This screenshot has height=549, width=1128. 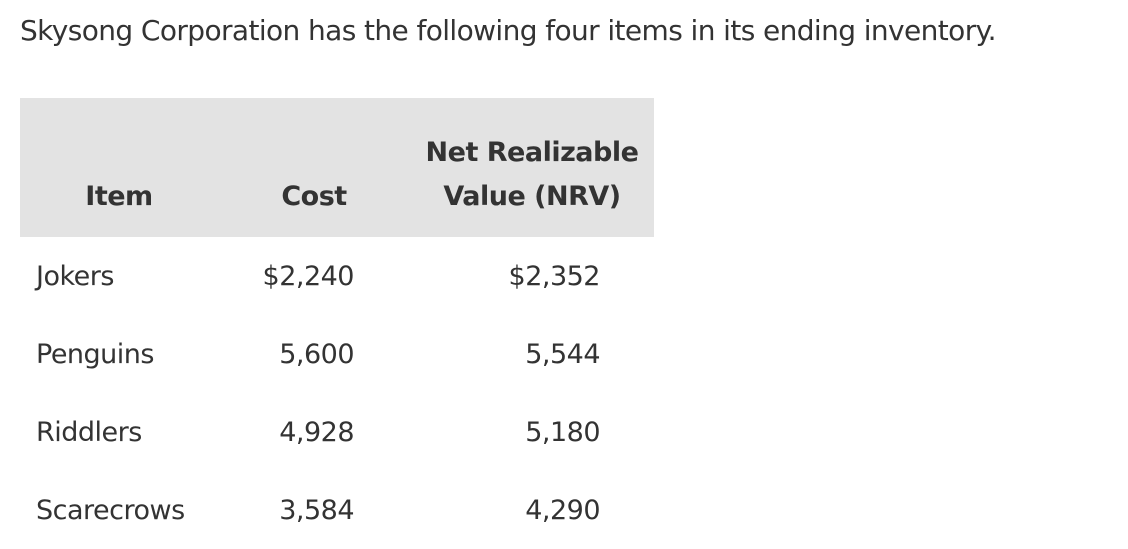 What do you see at coordinates (110, 510) in the screenshot?
I see `cell: Scarecrows` at bounding box center [110, 510].